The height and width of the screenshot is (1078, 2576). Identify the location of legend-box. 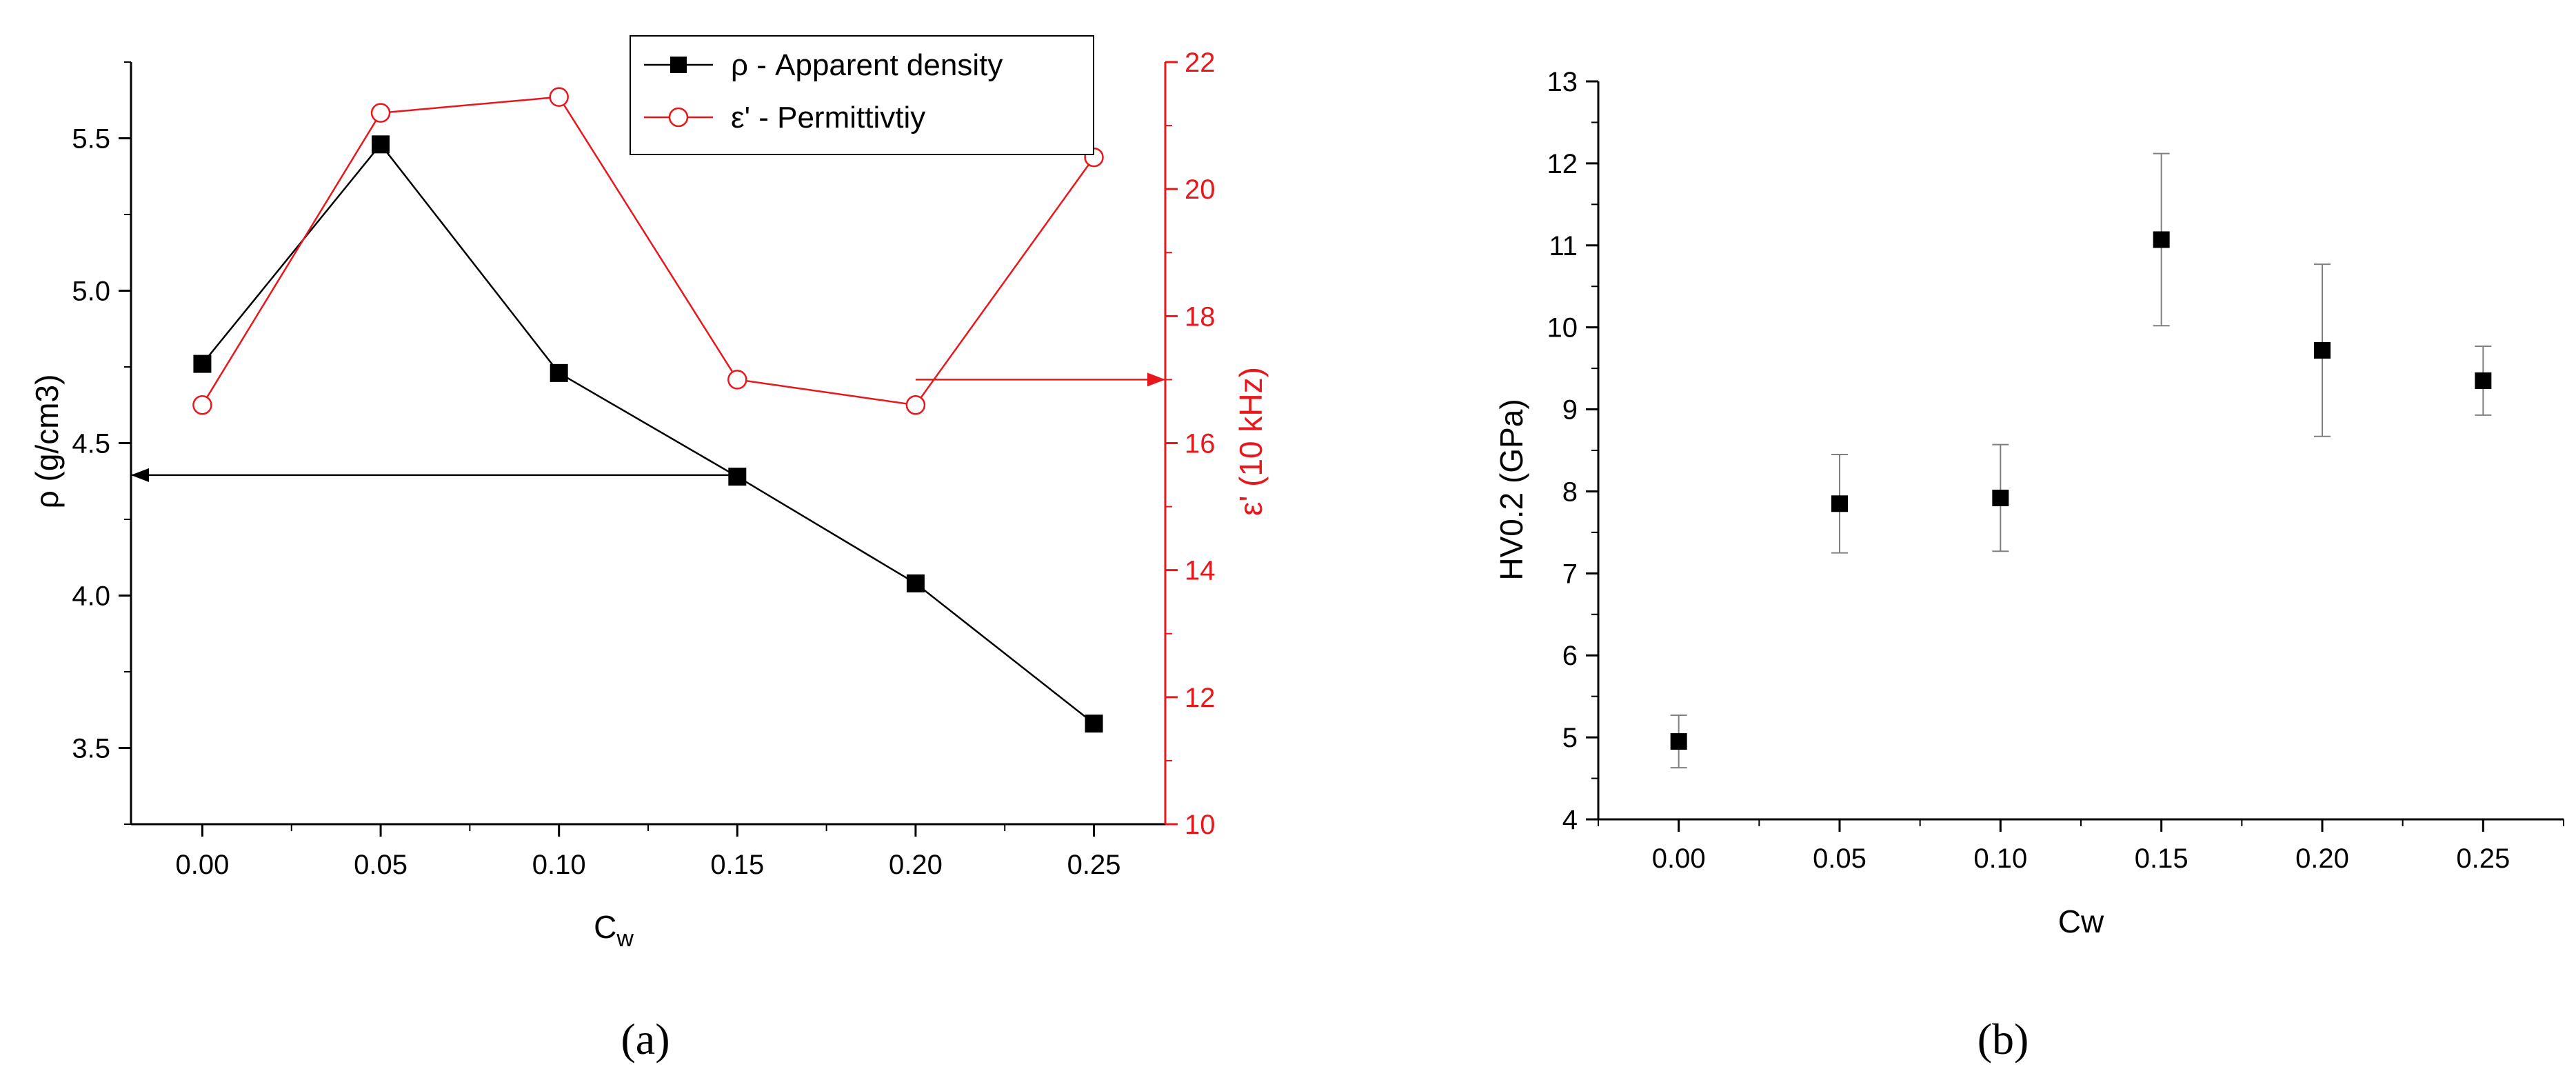
(862, 95).